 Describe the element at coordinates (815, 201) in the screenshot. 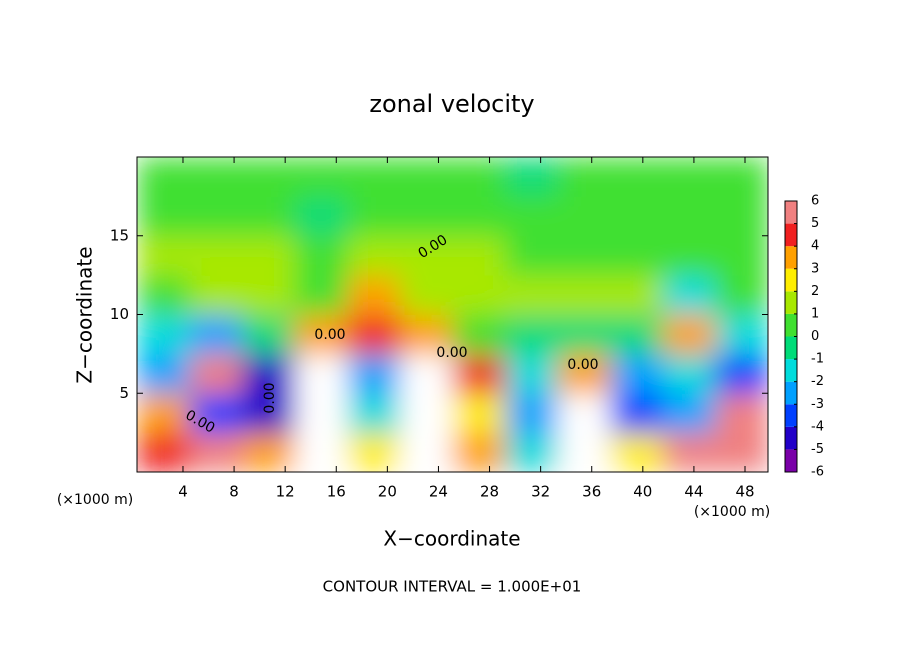

I see `colorbar-tick-label: 6` at that location.